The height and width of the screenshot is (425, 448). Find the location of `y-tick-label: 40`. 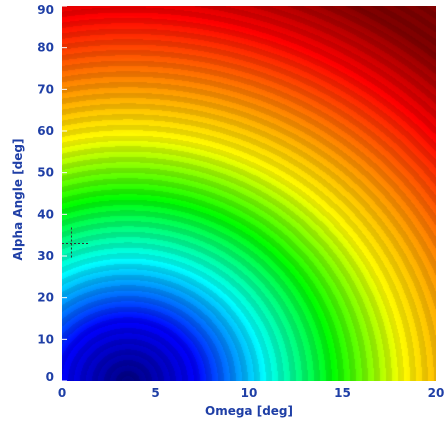

y-tick-label: 40 is located at coordinates (45, 214).